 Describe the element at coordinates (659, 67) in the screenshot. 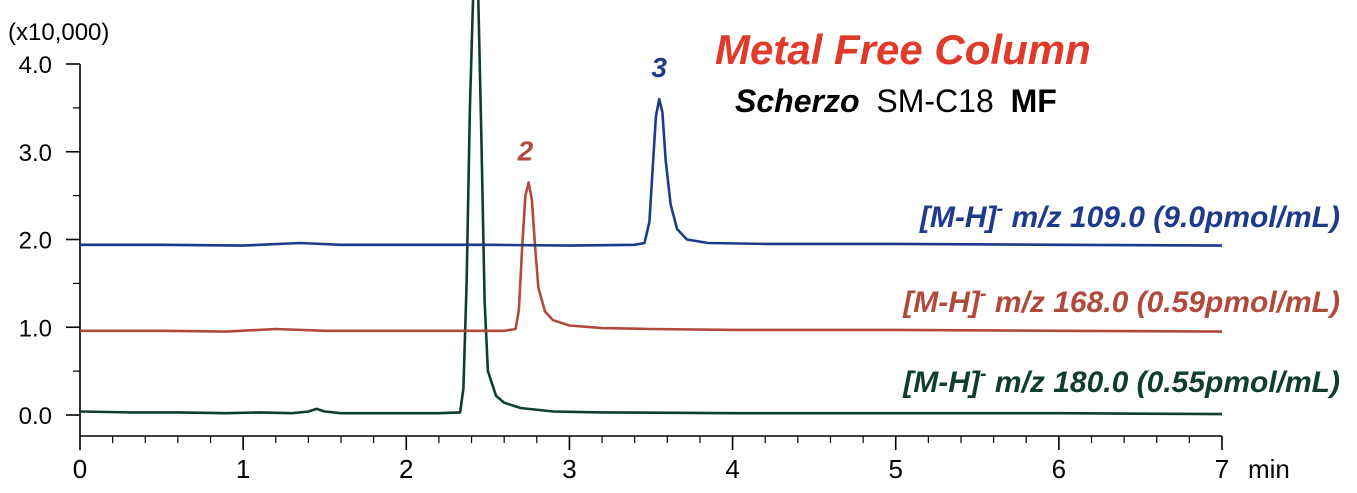

I see `peak-label: 3` at that location.